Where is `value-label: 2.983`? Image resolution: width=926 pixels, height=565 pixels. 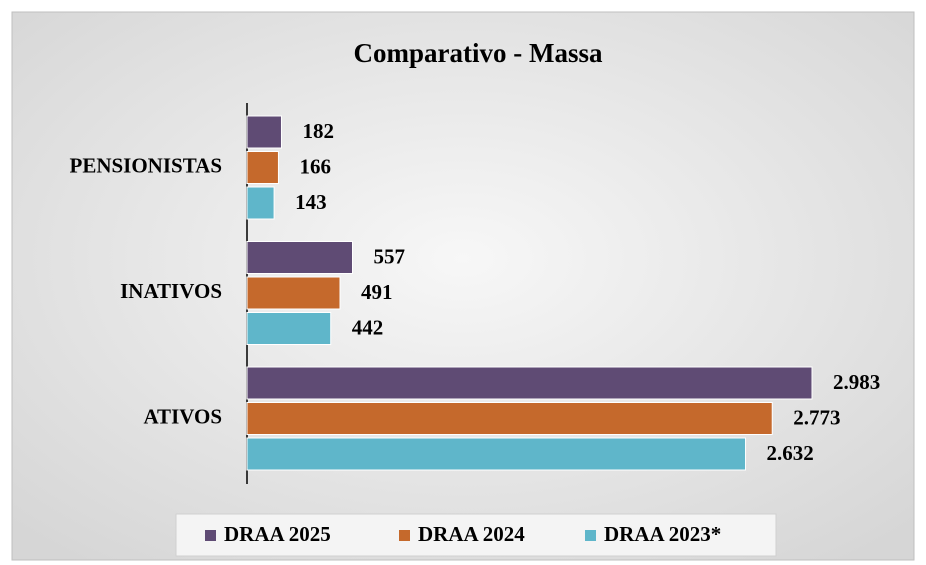
value-label: 2.983 is located at coordinates (856, 382).